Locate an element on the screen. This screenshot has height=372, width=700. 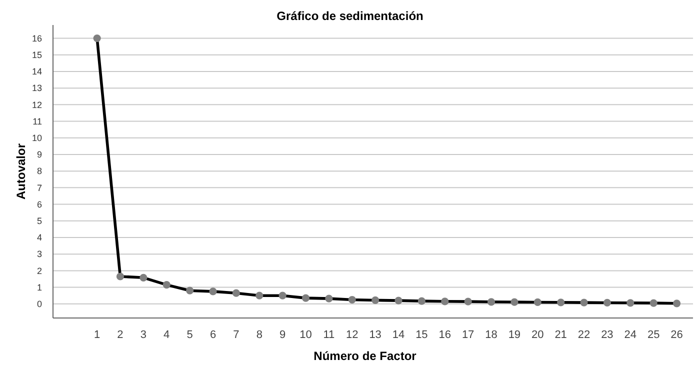
x-tick-label: 19 is located at coordinates (514, 334).